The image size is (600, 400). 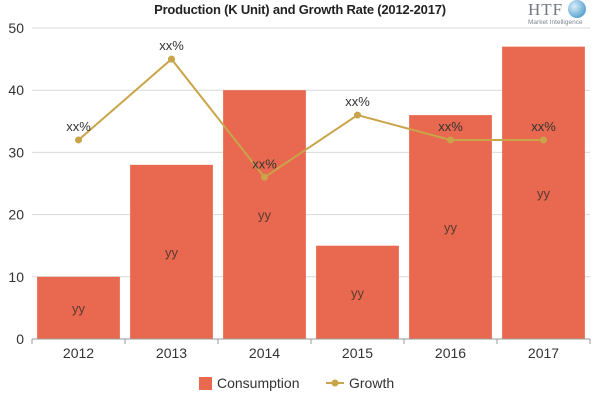 What do you see at coordinates (264, 353) in the screenshot?
I see `x-tick-label: 2014` at bounding box center [264, 353].